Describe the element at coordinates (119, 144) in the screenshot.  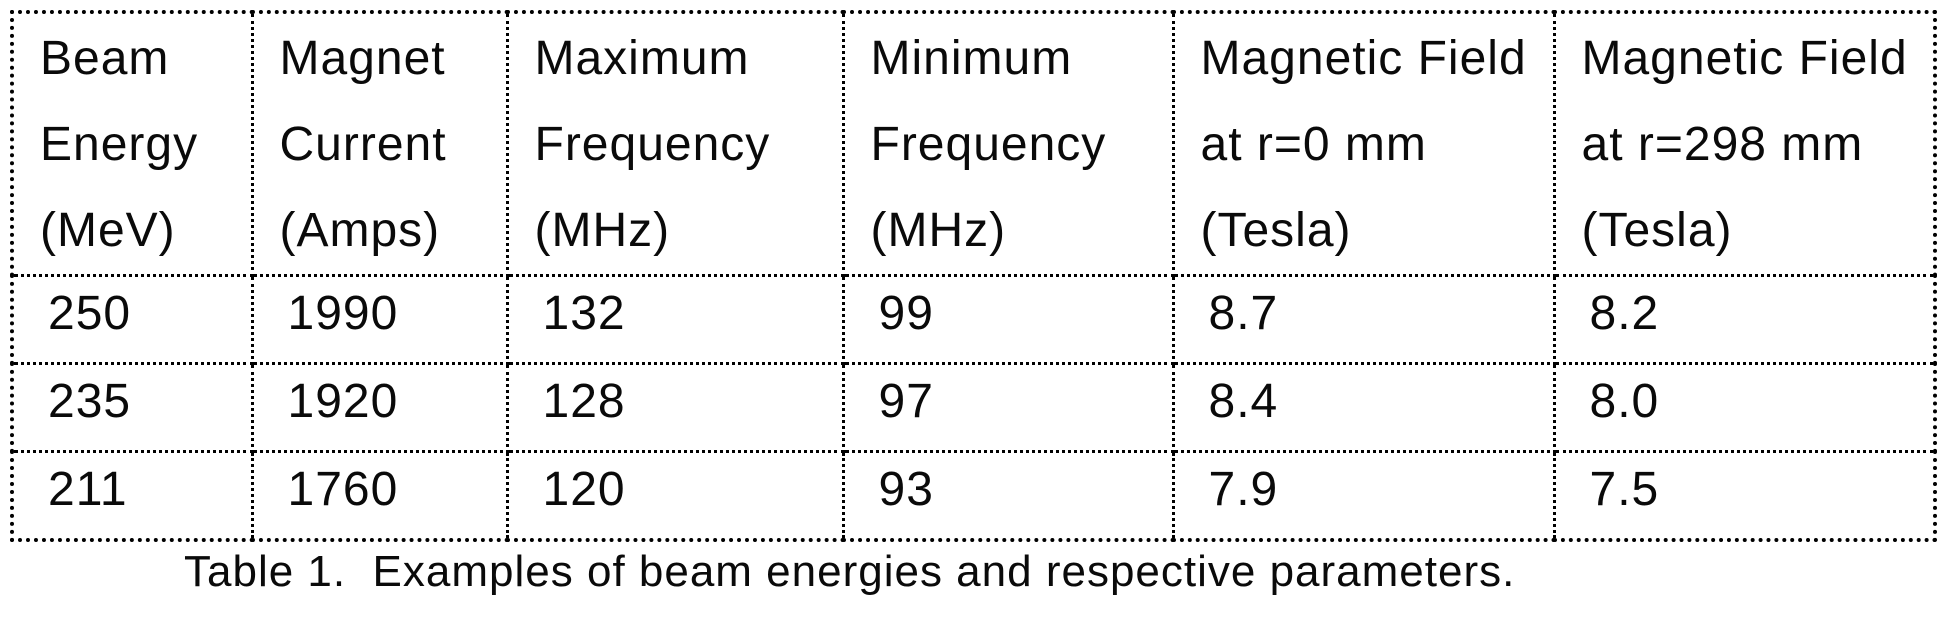
I see `header-line: Energy` at that location.